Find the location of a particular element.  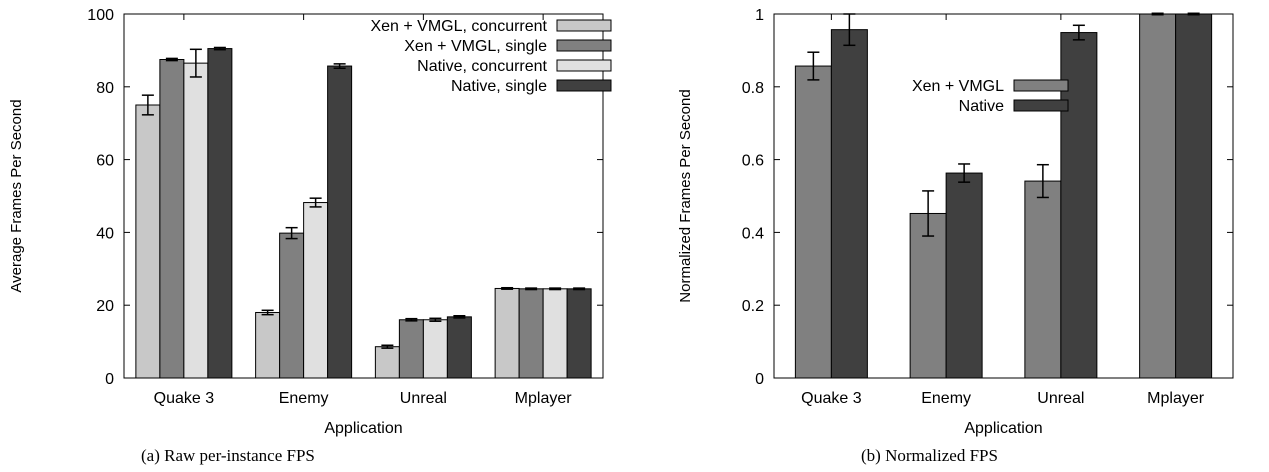

y-tick-label: 80 is located at coordinates (105, 88).